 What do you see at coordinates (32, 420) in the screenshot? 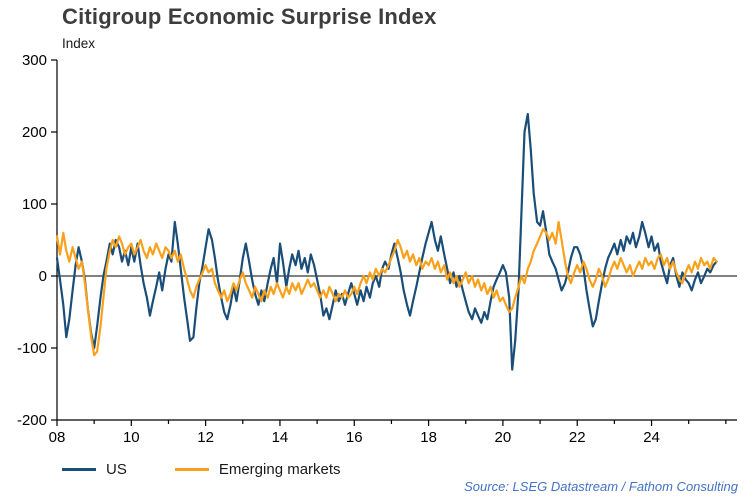
I see `y-tick-label: -200` at bounding box center [32, 420].